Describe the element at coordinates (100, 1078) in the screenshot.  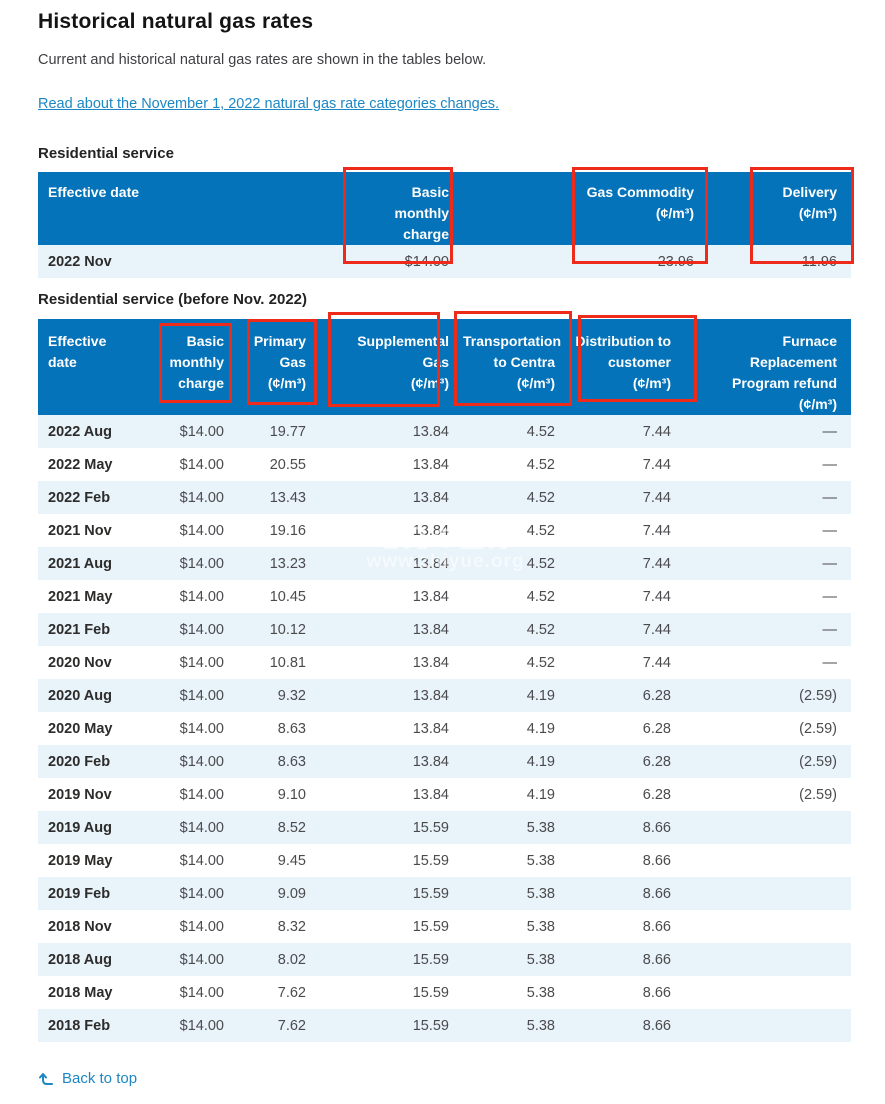
I see `back-to-top-label: Back to top` at that location.